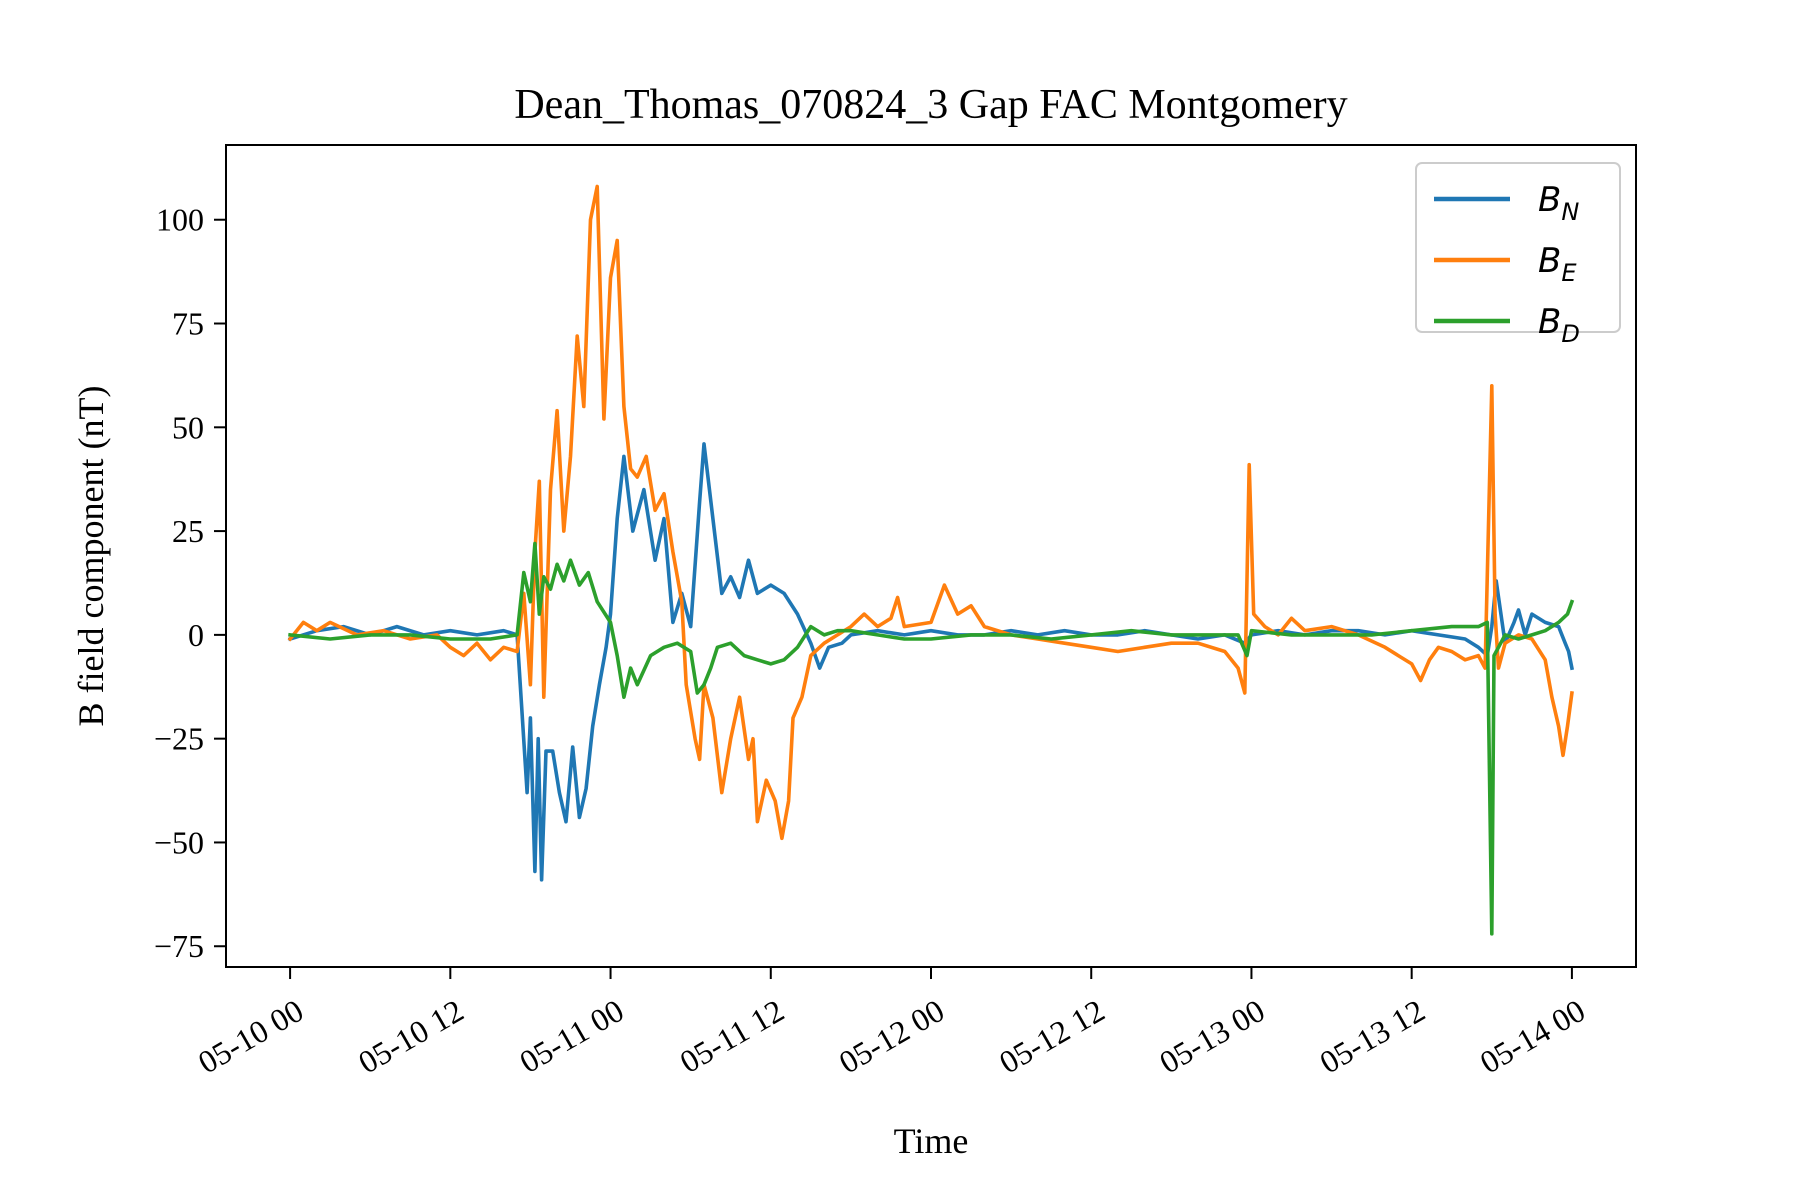 Image resolution: width=1800 pixels, height=1200 pixels. I want to click on x-tick-label: 05-12 00, so click(891, 1036).